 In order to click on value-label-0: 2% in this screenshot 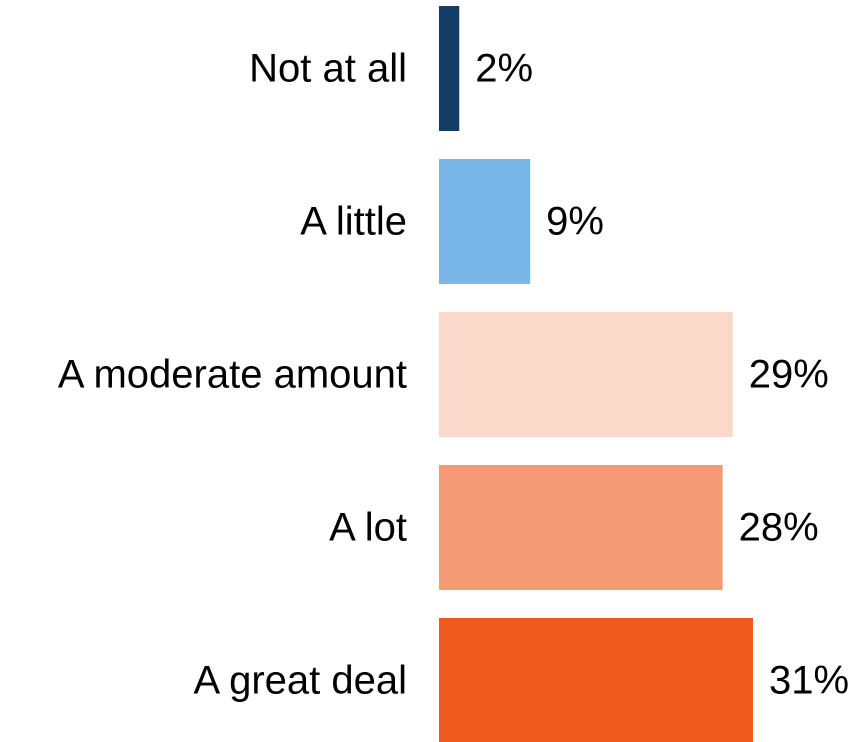, I will do `click(504, 69)`.